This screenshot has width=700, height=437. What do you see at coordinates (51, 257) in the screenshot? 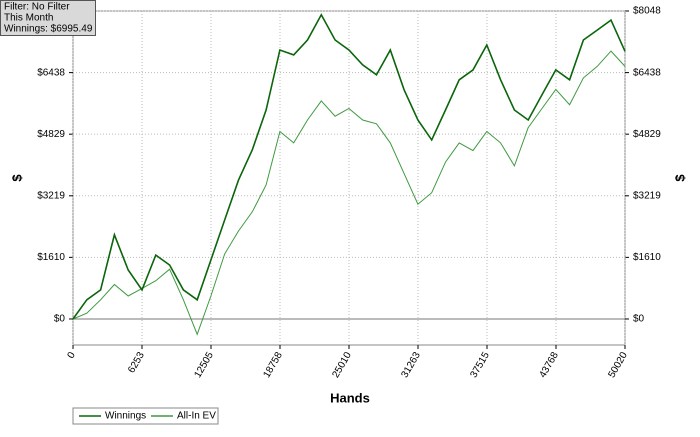
I see `y-tick-label: $1610` at bounding box center [51, 257].